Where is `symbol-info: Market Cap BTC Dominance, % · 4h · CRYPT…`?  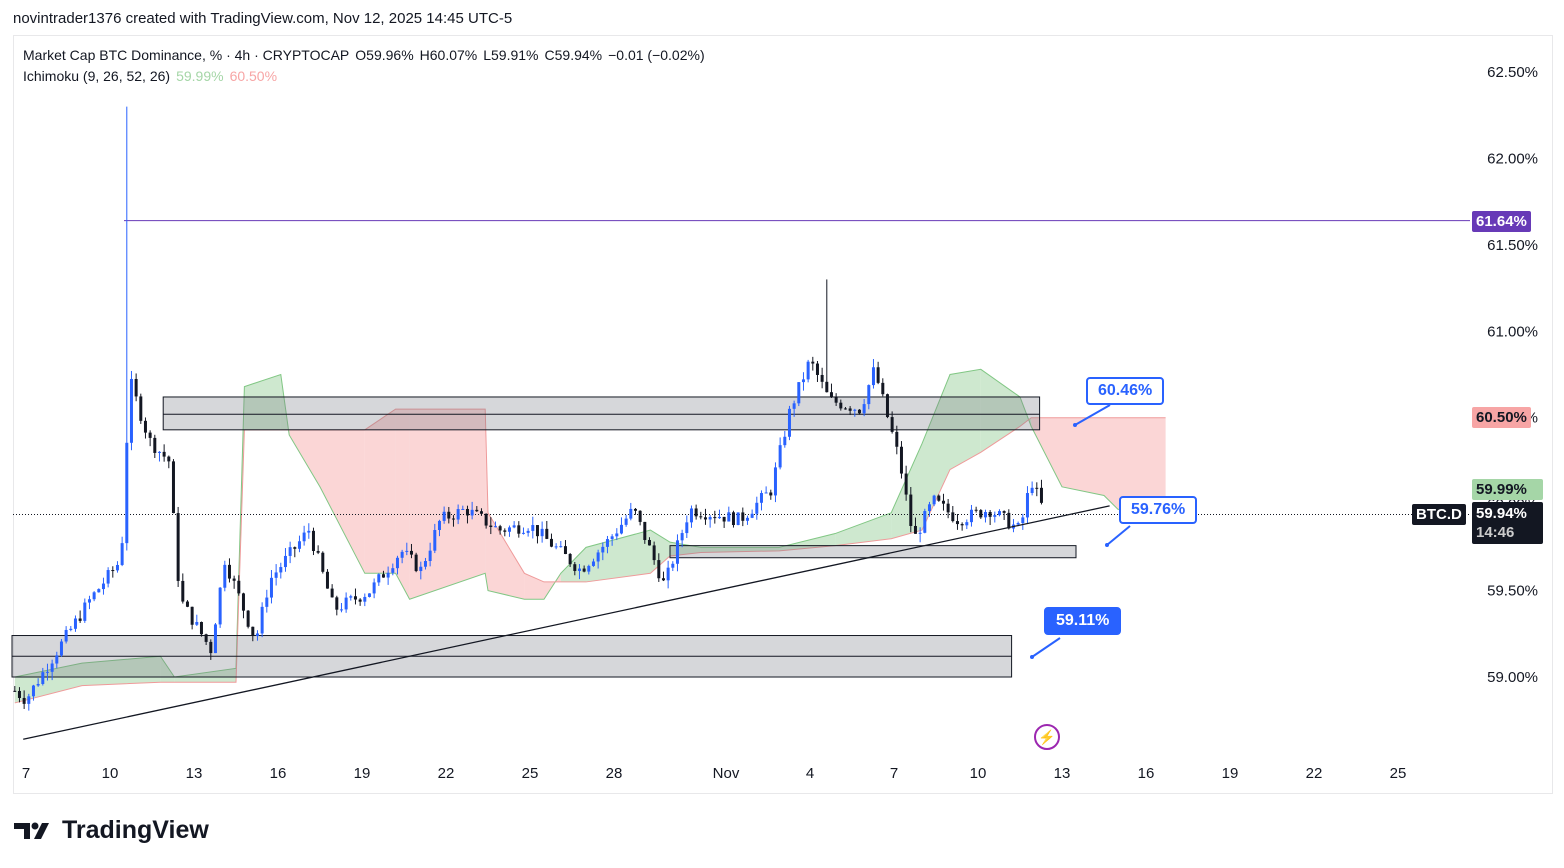
symbol-info: Market Cap BTC Dominance, % · 4h · CRYPT… is located at coordinates (186, 55).